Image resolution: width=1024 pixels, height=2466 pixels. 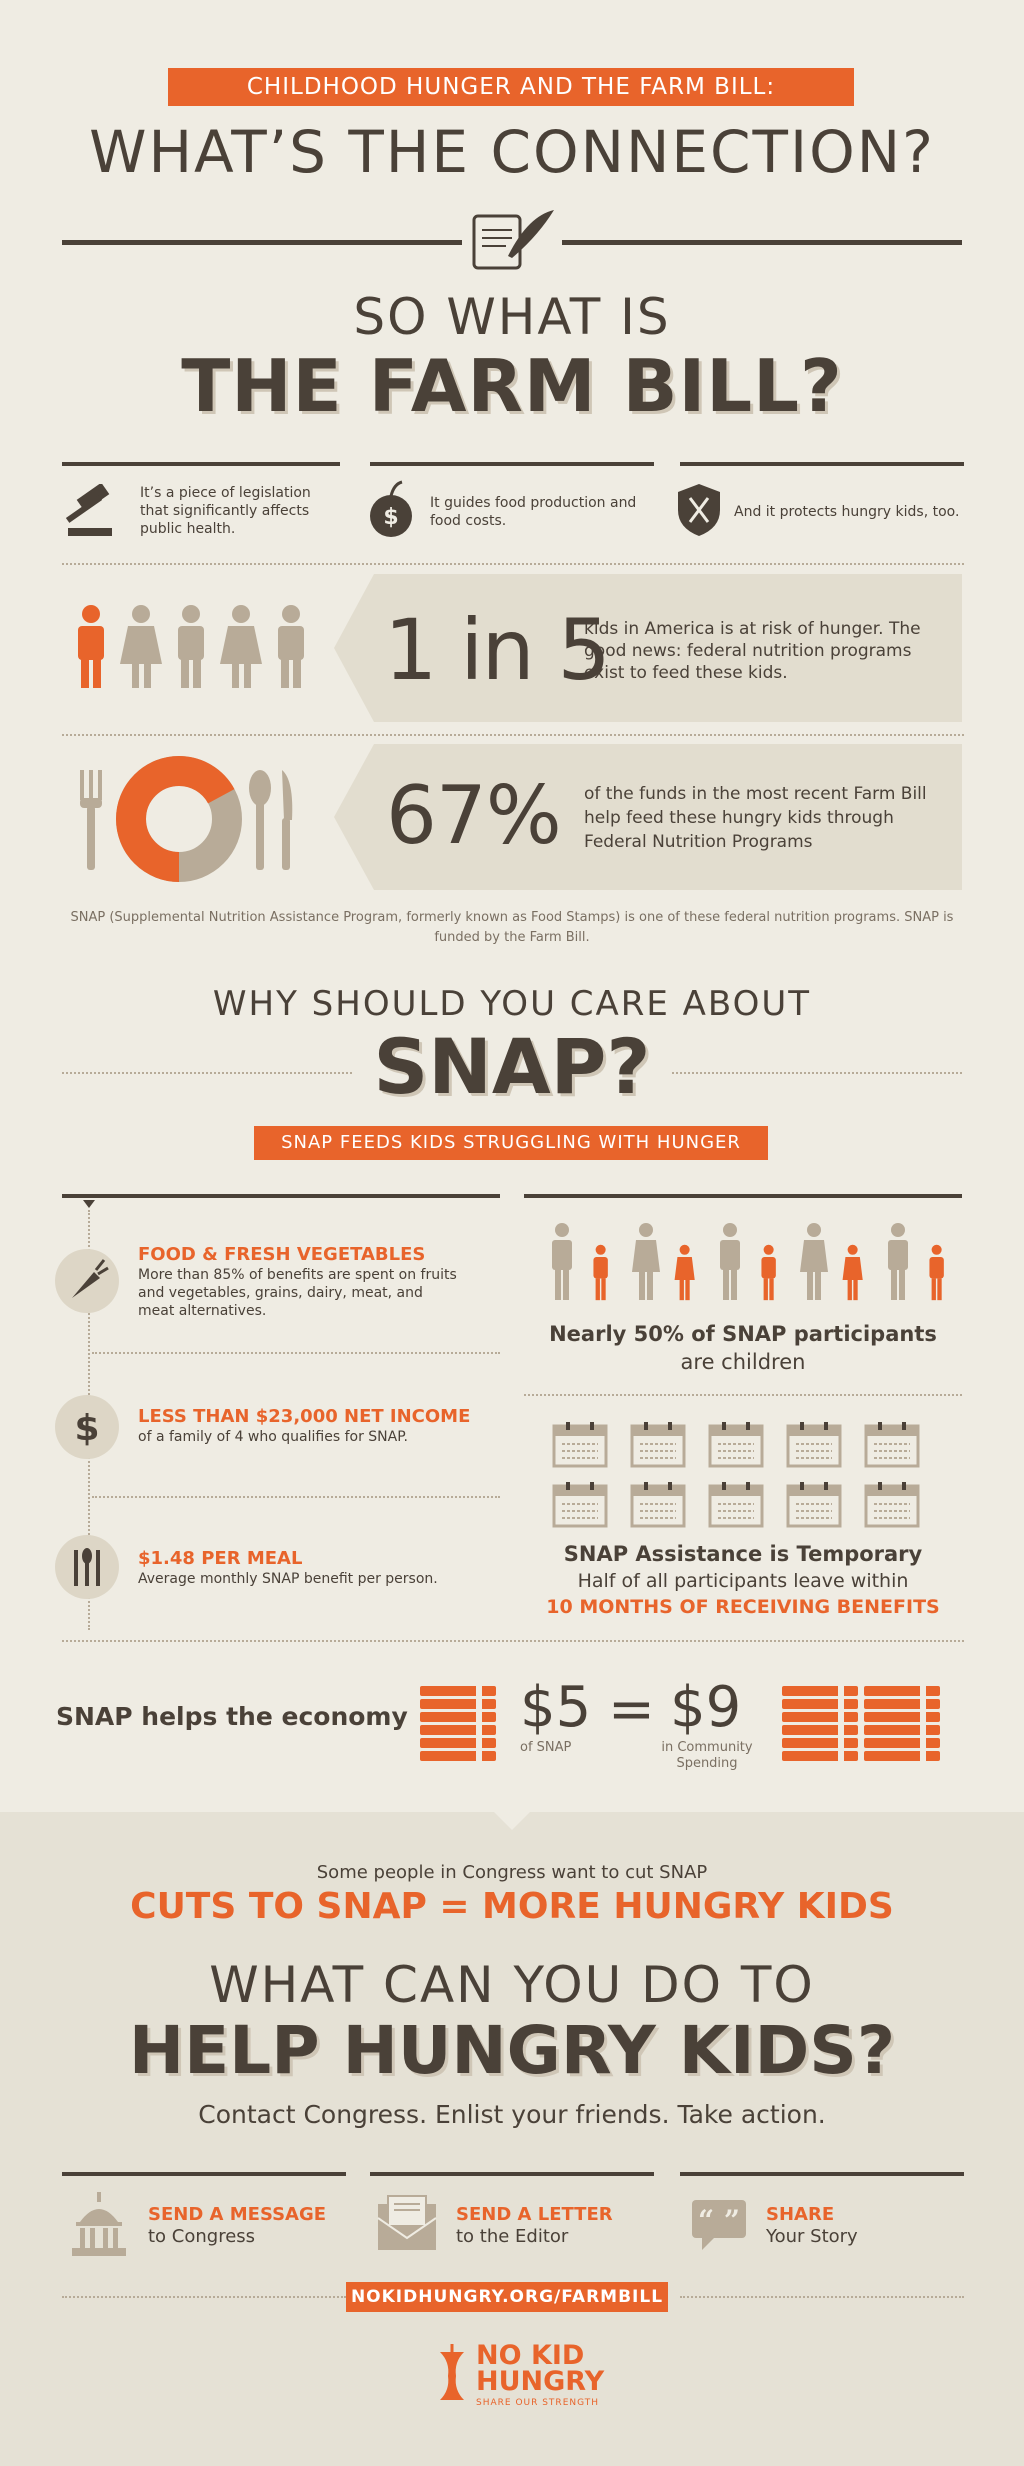 I want to click on shield-utensils-icon, so click(x=699, y=510).